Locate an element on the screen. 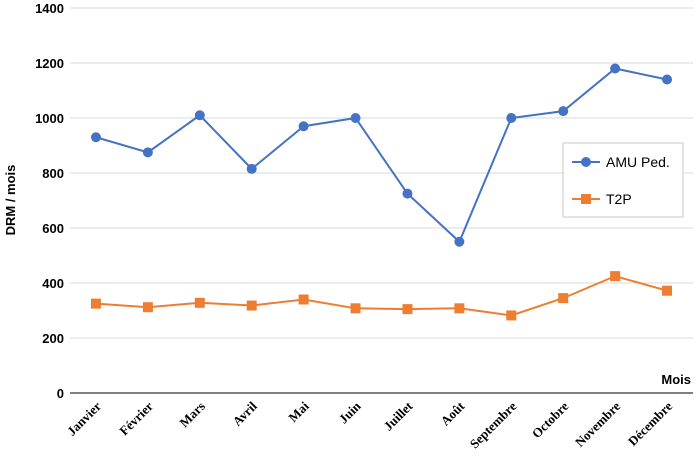 The image size is (700, 465). series-line is located at coordinates (381, 296).